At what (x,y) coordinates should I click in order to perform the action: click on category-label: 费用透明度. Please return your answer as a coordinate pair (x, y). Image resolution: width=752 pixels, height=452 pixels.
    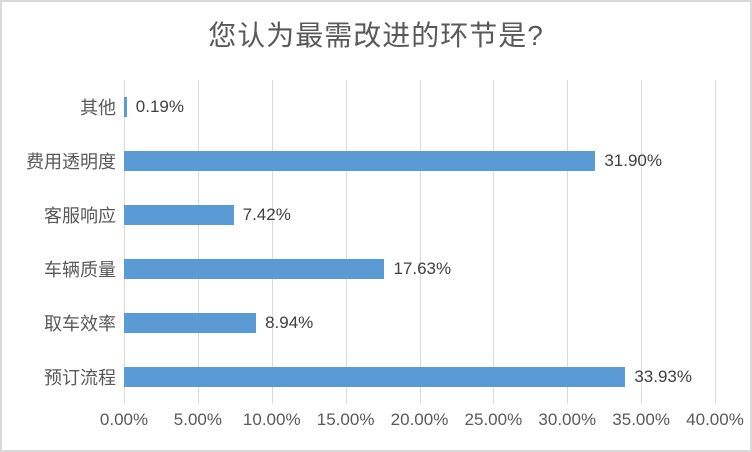
    Looking at the image, I should click on (71, 162).